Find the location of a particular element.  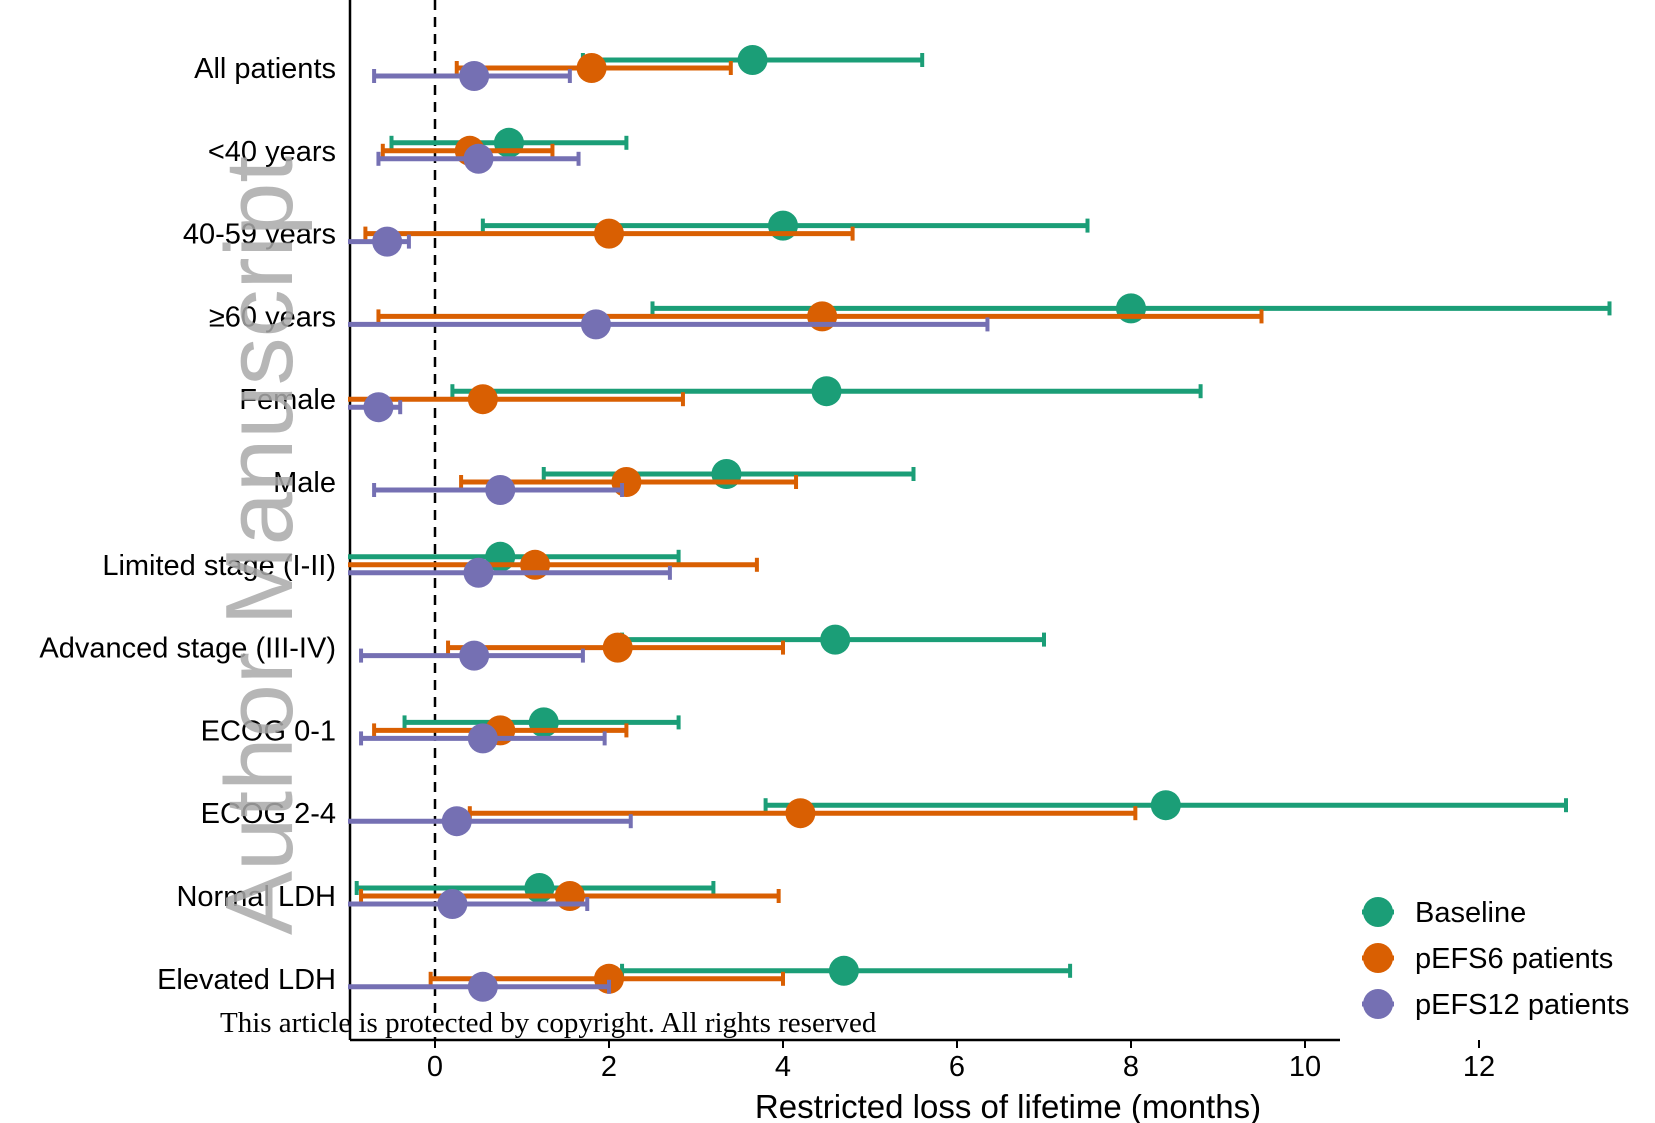

legend-label: Baseline is located at coordinates (1470, 913).